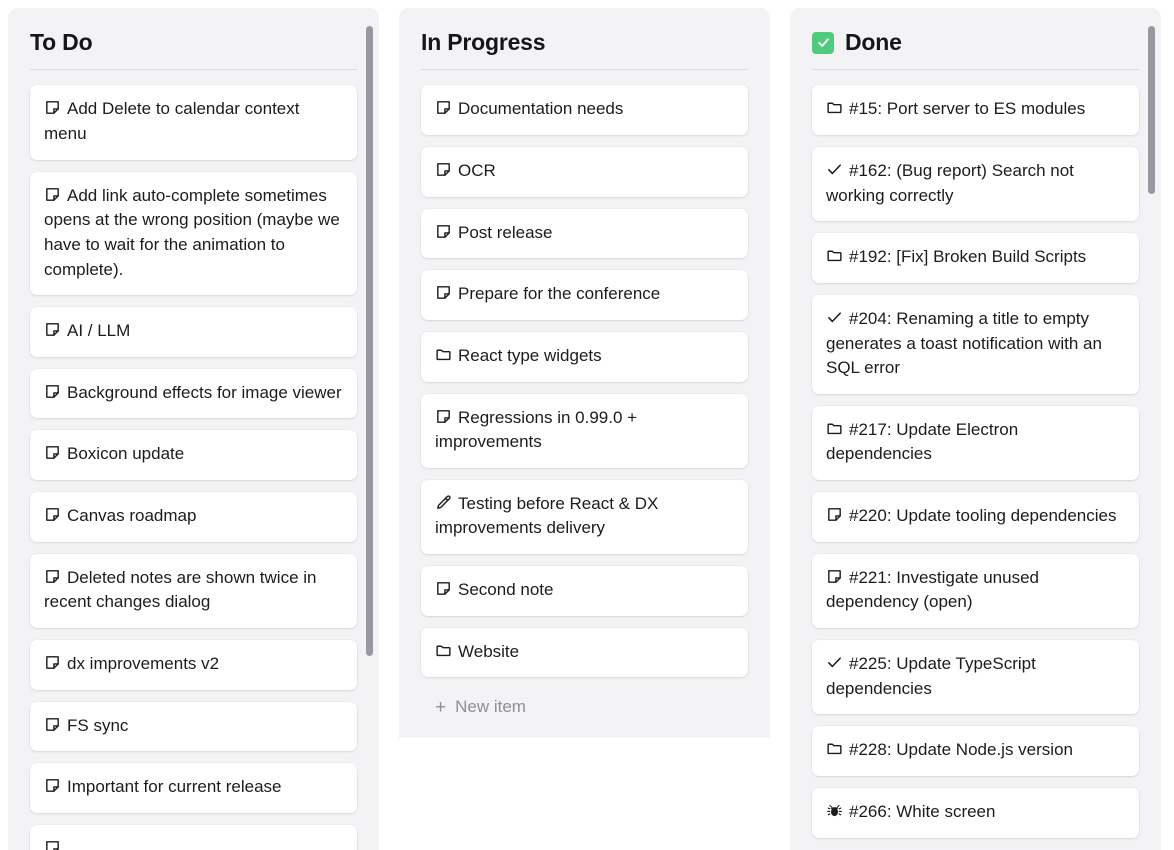 The image size is (1174, 850). Describe the element at coordinates (823, 42) in the screenshot. I see `white-check-mark-emoji` at that location.